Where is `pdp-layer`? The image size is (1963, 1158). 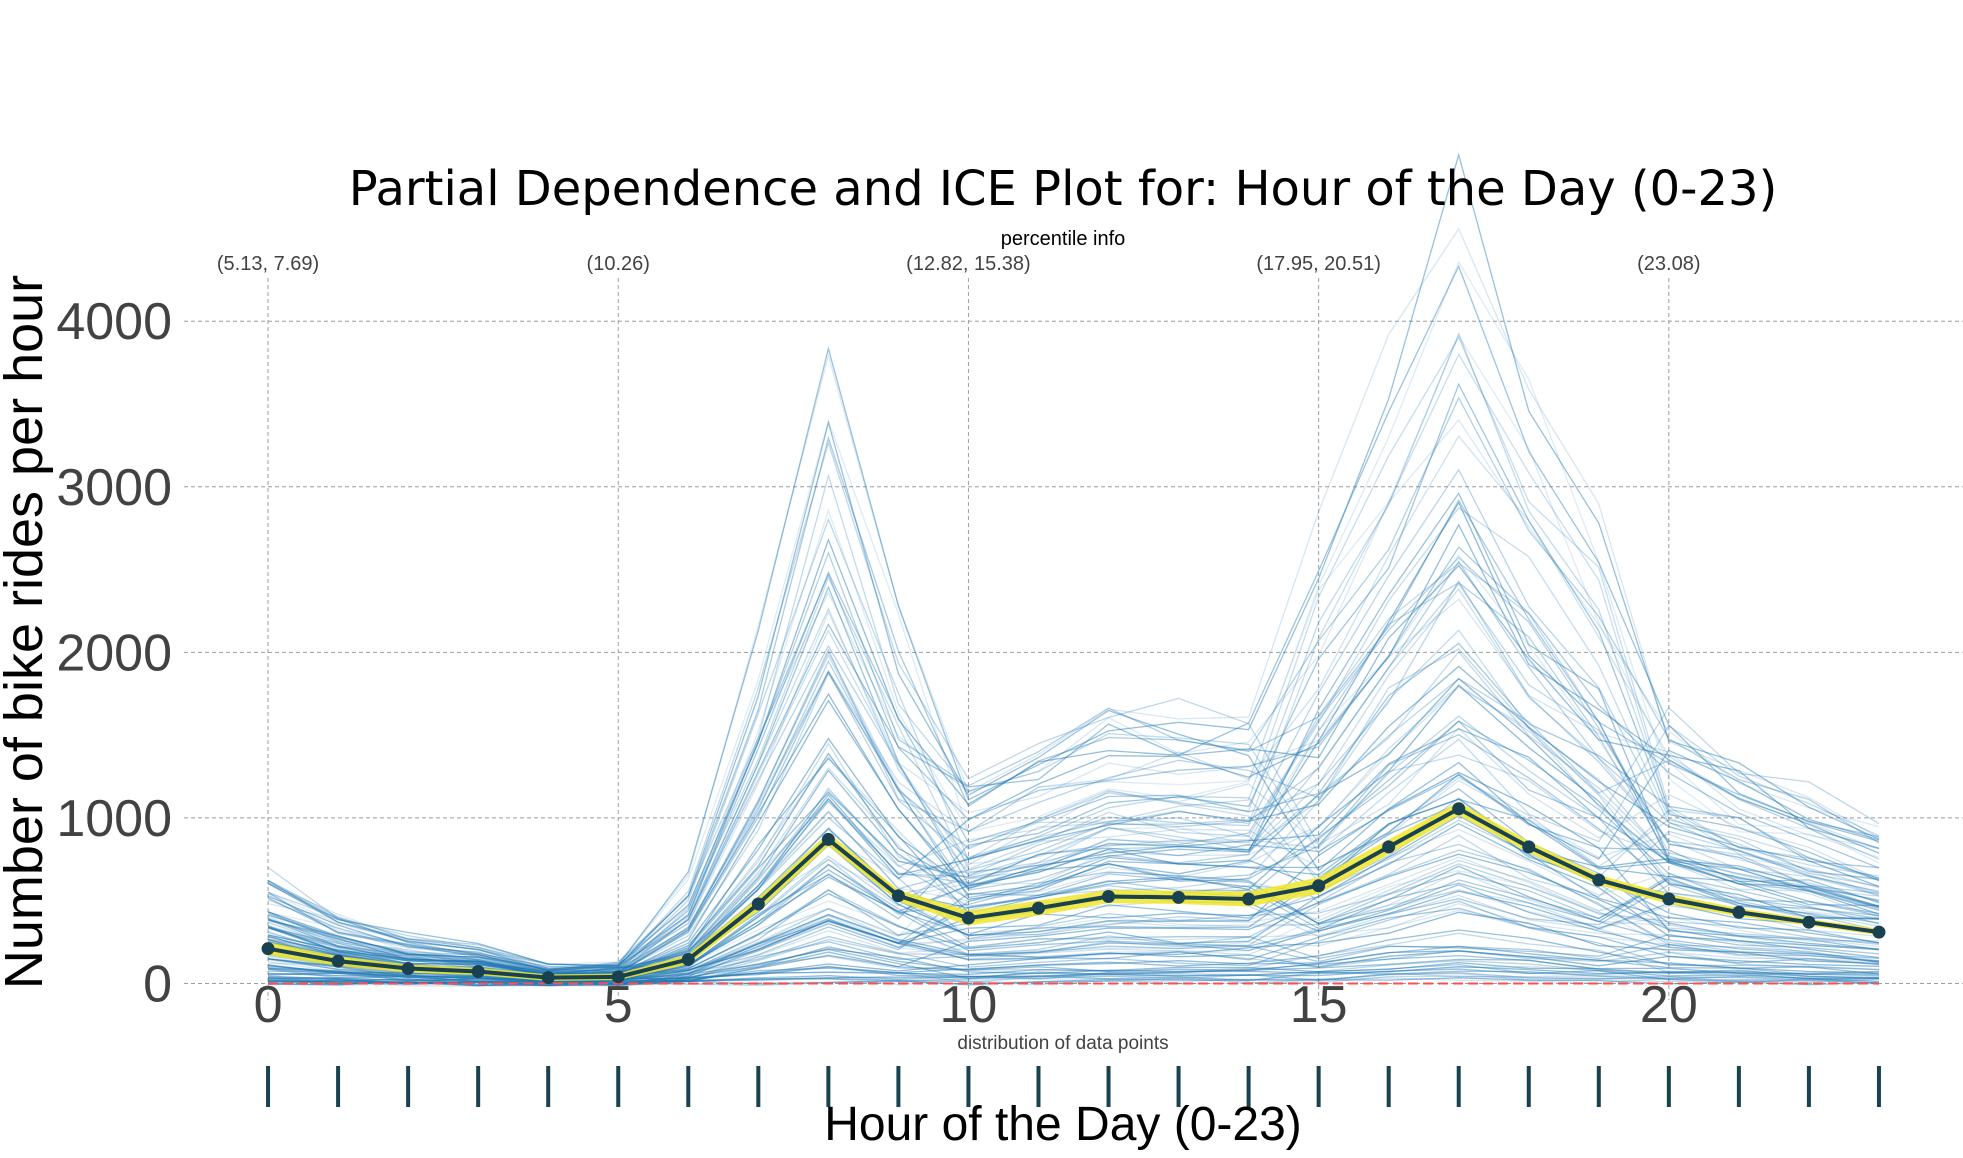 pdp-layer is located at coordinates (1073, 893).